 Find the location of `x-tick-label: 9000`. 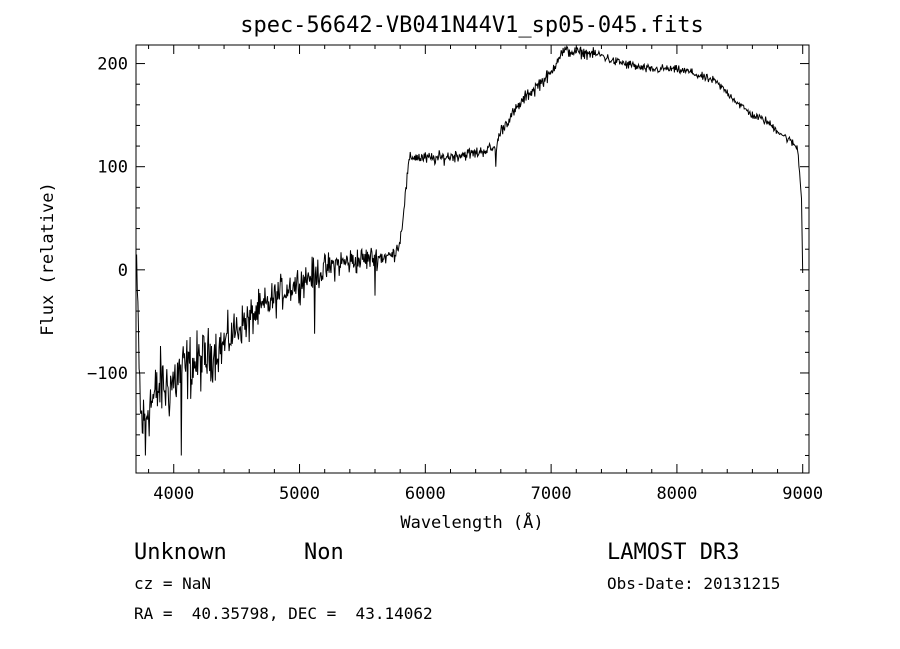

x-tick-label: 9000 is located at coordinates (802, 494).